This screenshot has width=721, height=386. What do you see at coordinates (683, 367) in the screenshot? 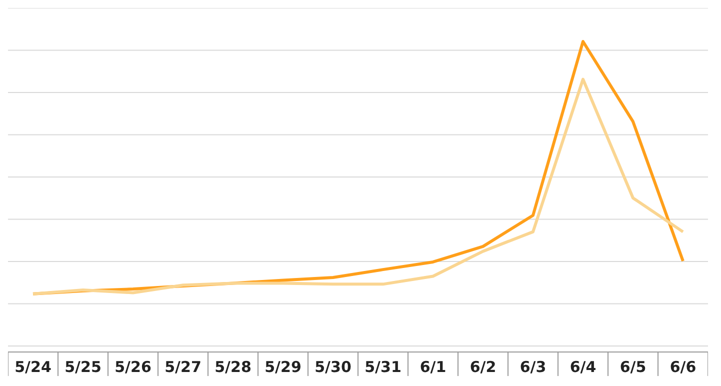
I see `x-tick-label: 6/6` at bounding box center [683, 367].